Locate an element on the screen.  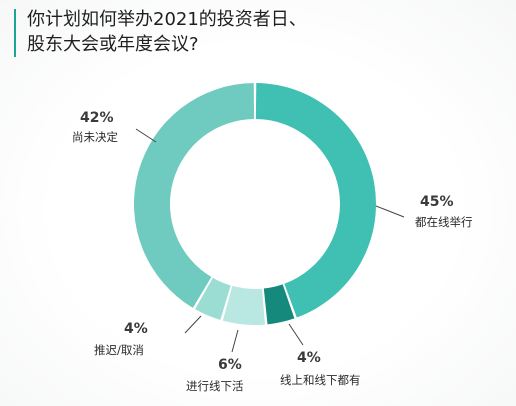
slice-label-offline: 进行线下活 is located at coordinates (215, 386).